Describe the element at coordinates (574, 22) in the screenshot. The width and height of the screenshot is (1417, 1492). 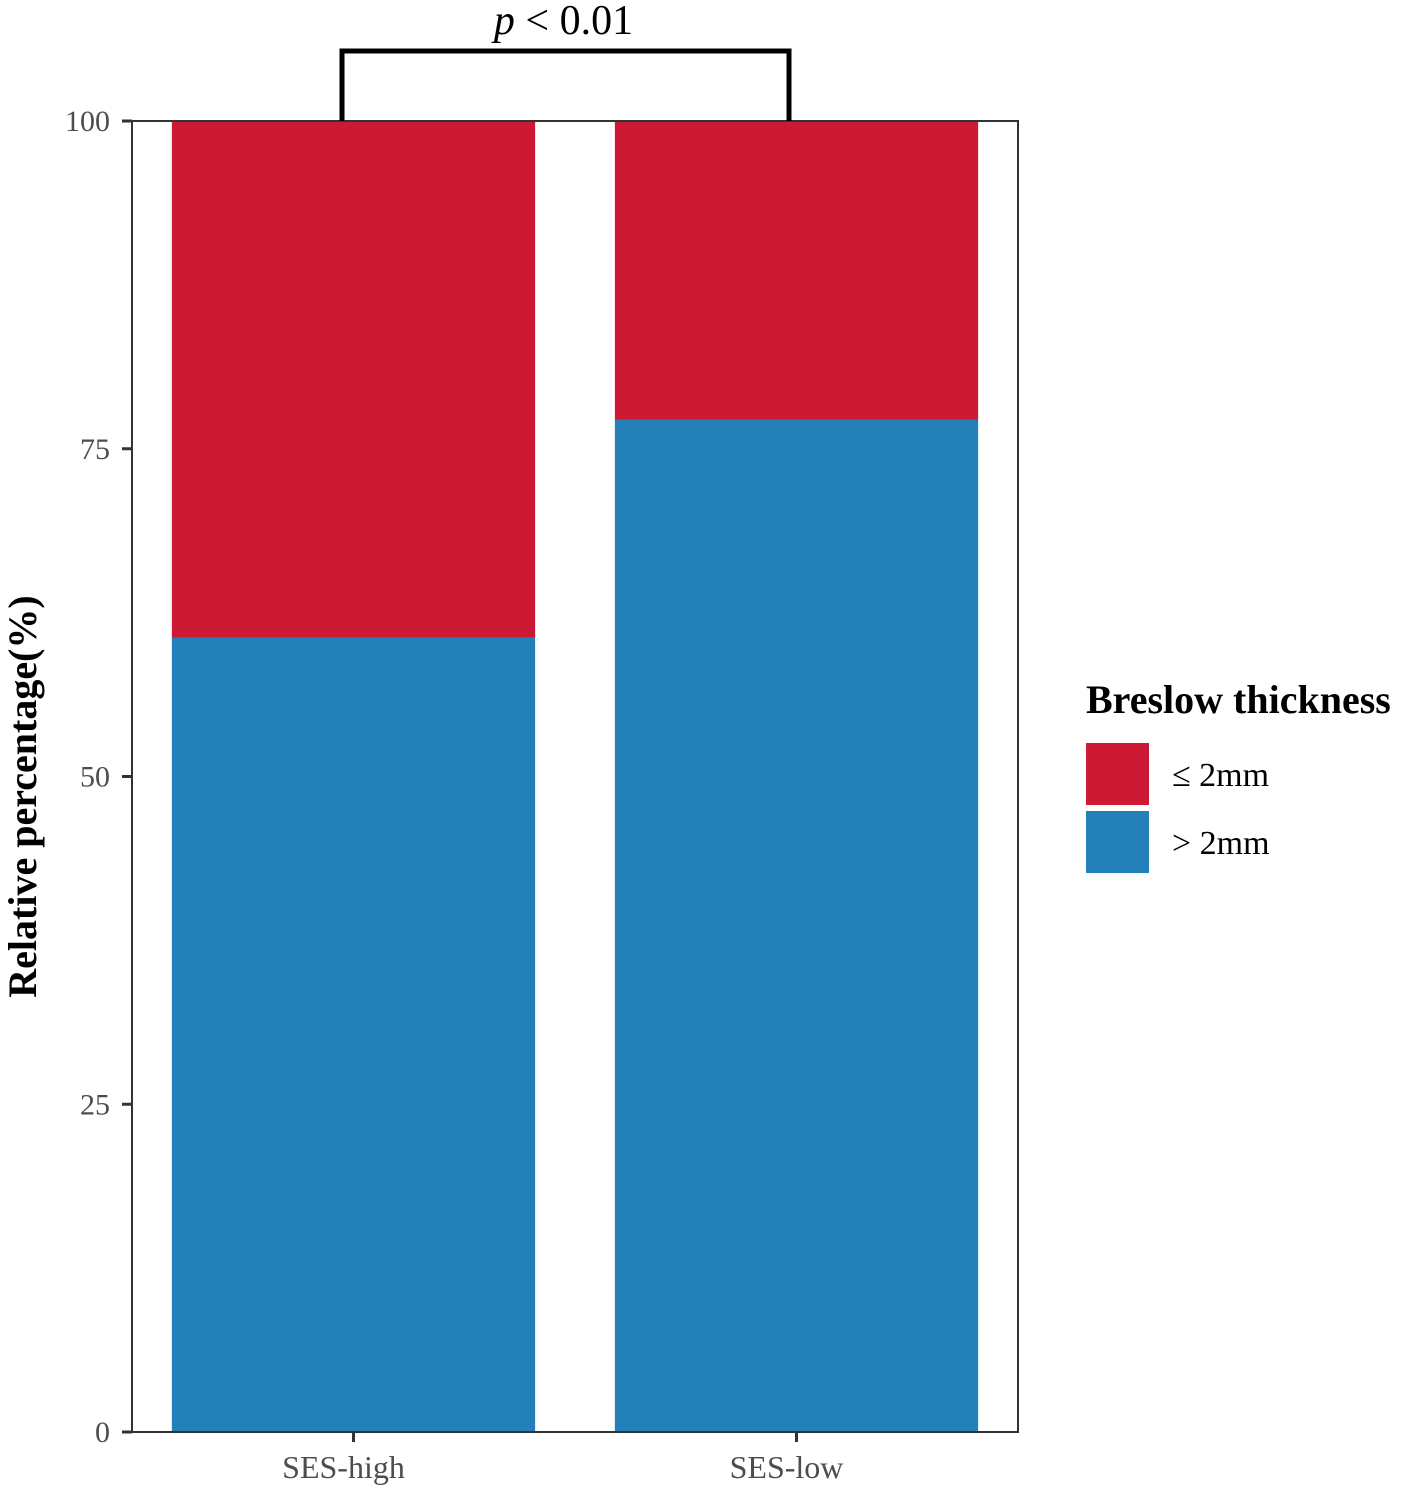
I see `p-threshold: < 0.01` at that location.